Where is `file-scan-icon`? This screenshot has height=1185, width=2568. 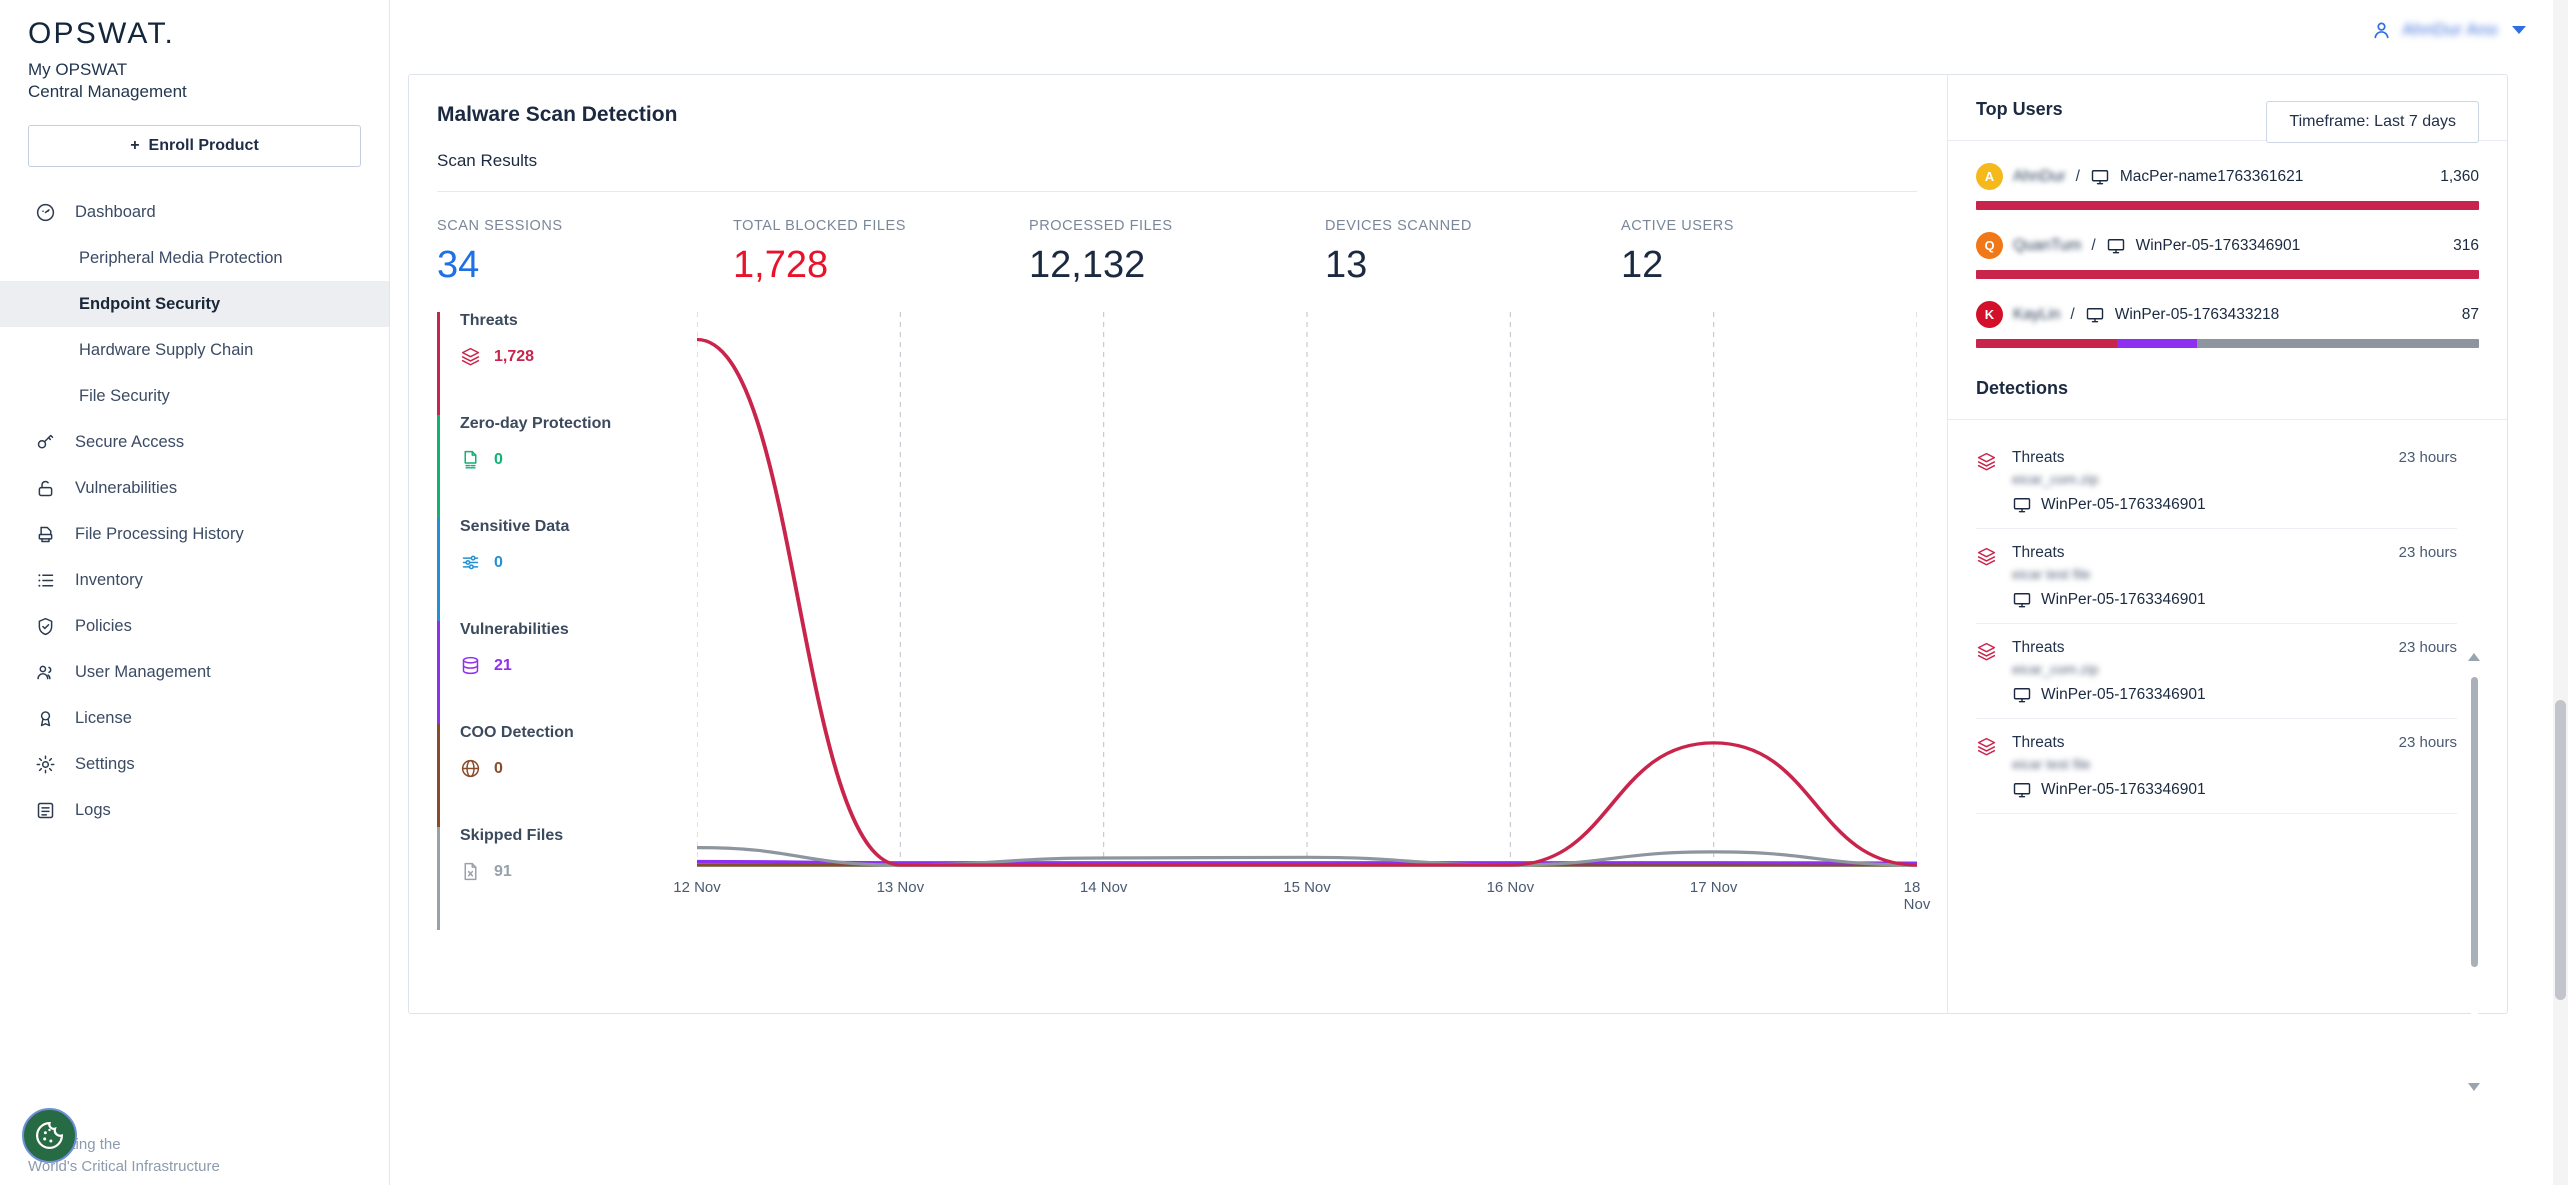
file-scan-icon is located at coordinates (470, 459).